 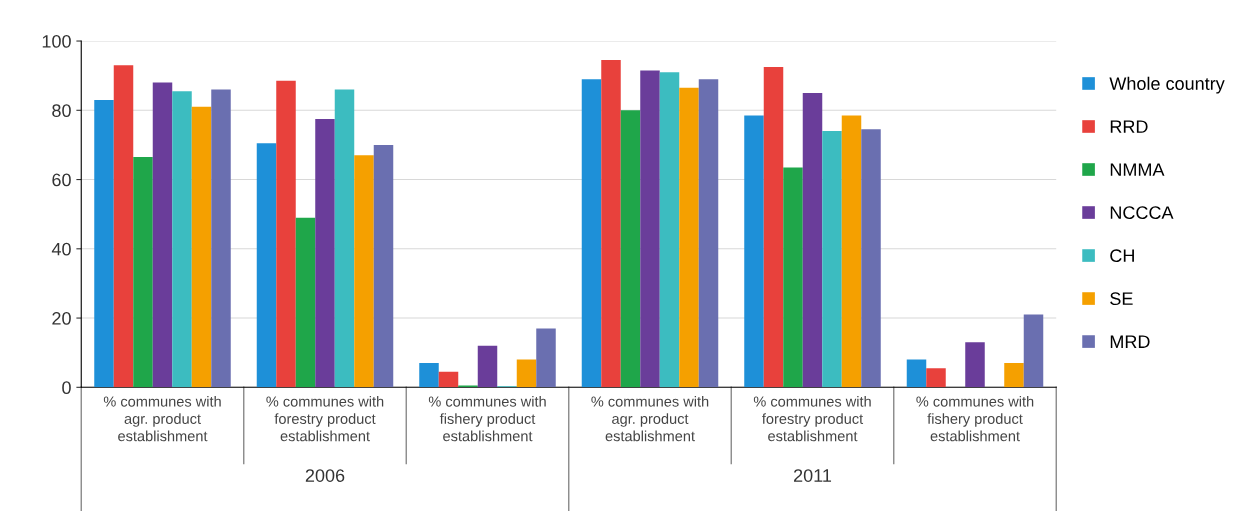 What do you see at coordinates (325, 475) in the screenshot?
I see `text: 2006` at bounding box center [325, 475].